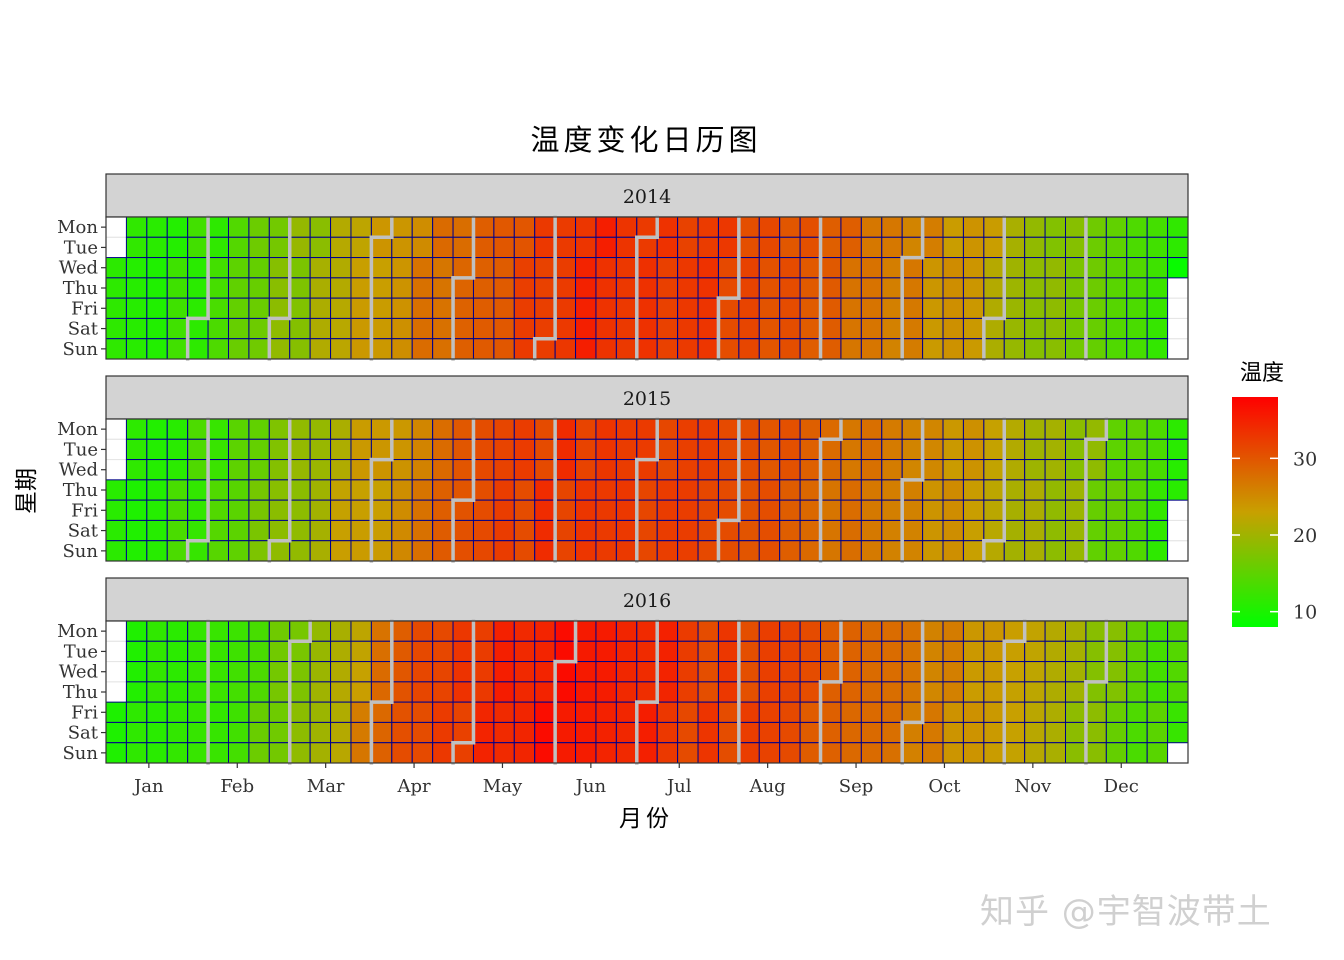  Describe the element at coordinates (80, 349) in the screenshot. I see `y-tick-label: Sun` at that location.